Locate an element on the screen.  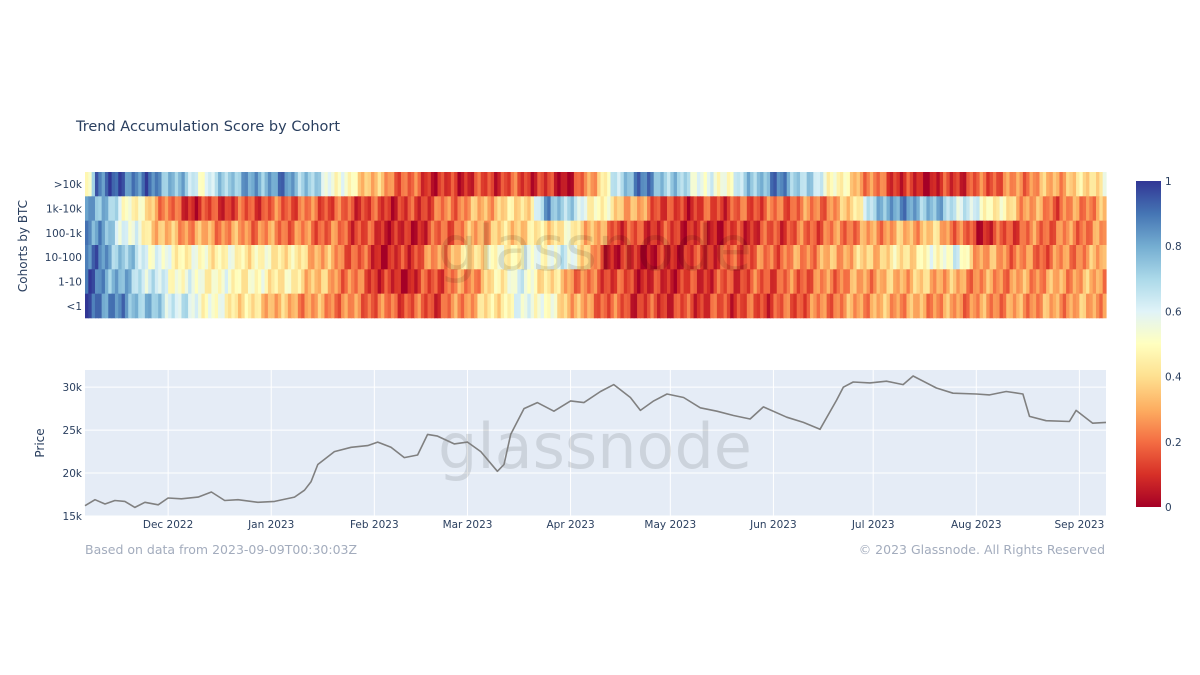
price-x-tick-label: Jun 2023 is located at coordinates (772, 525).